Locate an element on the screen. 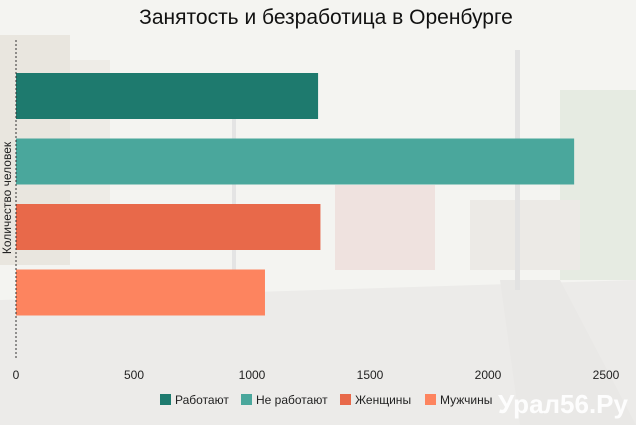 This screenshot has width=636, height=425. legend-item: Мужчины is located at coordinates (458, 400).